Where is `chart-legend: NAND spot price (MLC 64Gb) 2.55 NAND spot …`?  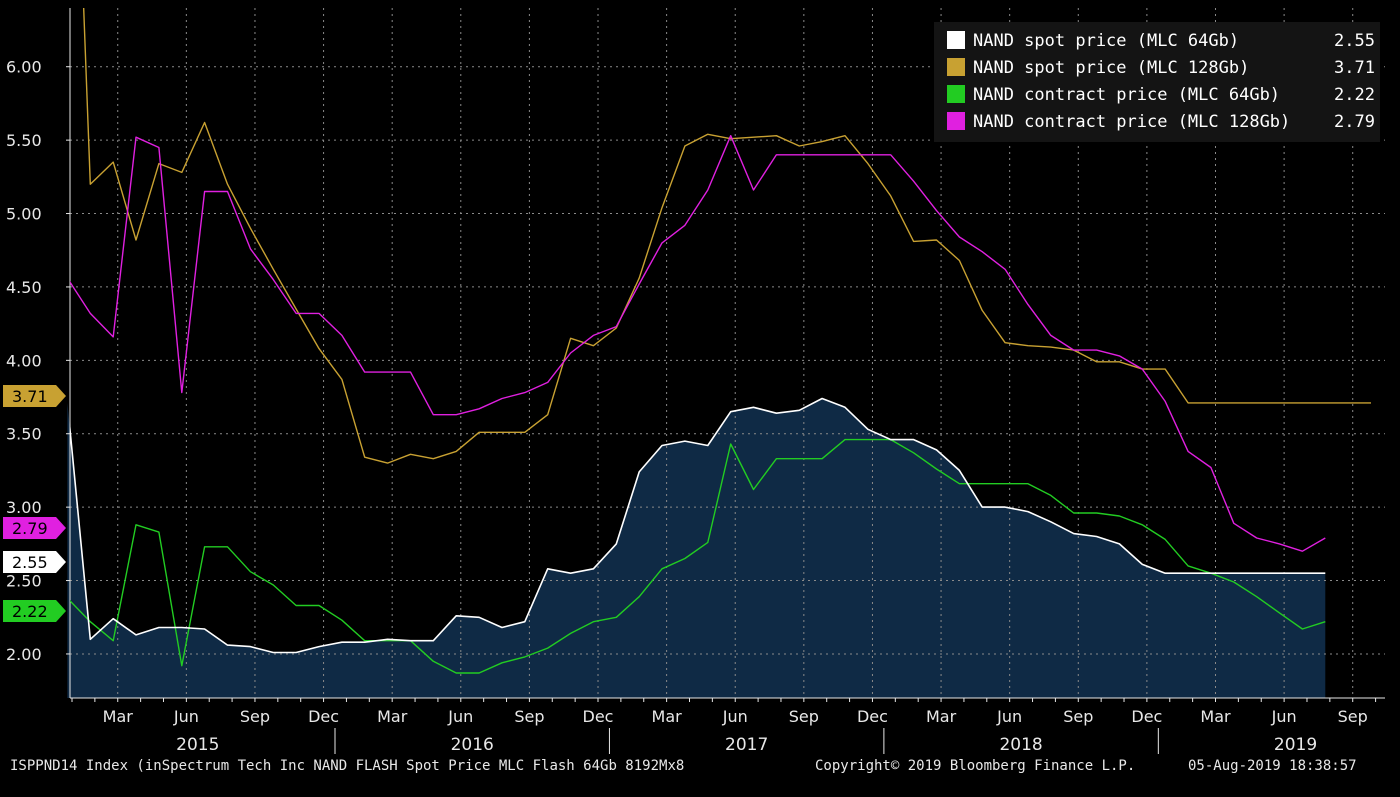
chart-legend: NAND spot price (MLC 64Gb) 2.55 NAND spot … is located at coordinates (1157, 82).